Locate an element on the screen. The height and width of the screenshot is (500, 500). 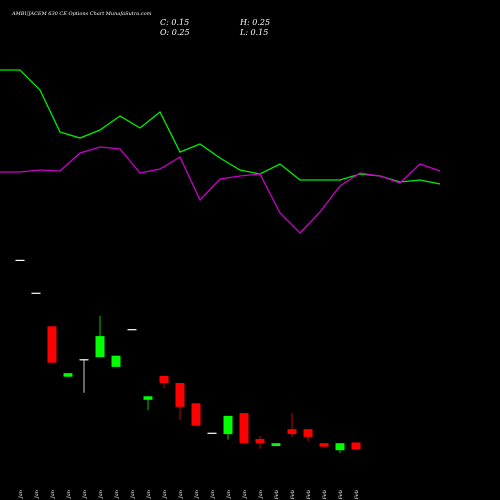
x-tick-label: 21 Jan is located at coordinates (149, 495).